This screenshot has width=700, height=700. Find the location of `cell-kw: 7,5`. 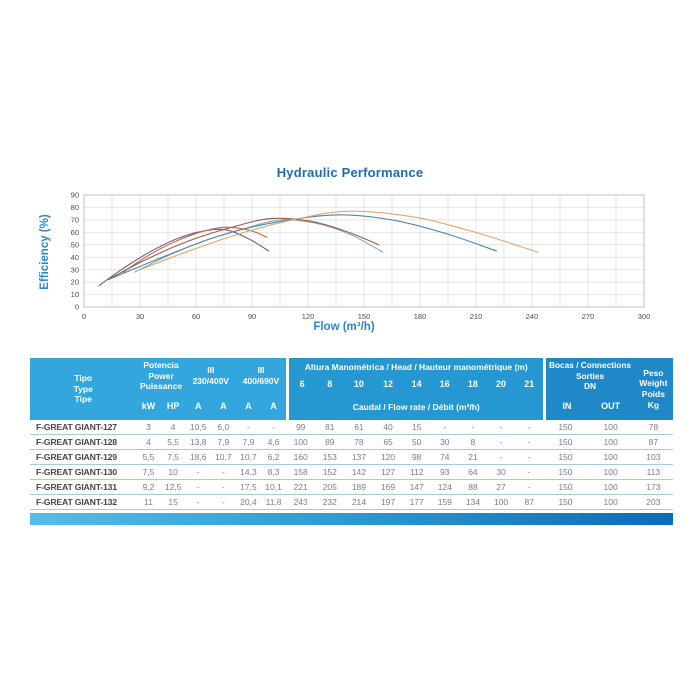

cell-kw: 7,5 is located at coordinates (148, 472).